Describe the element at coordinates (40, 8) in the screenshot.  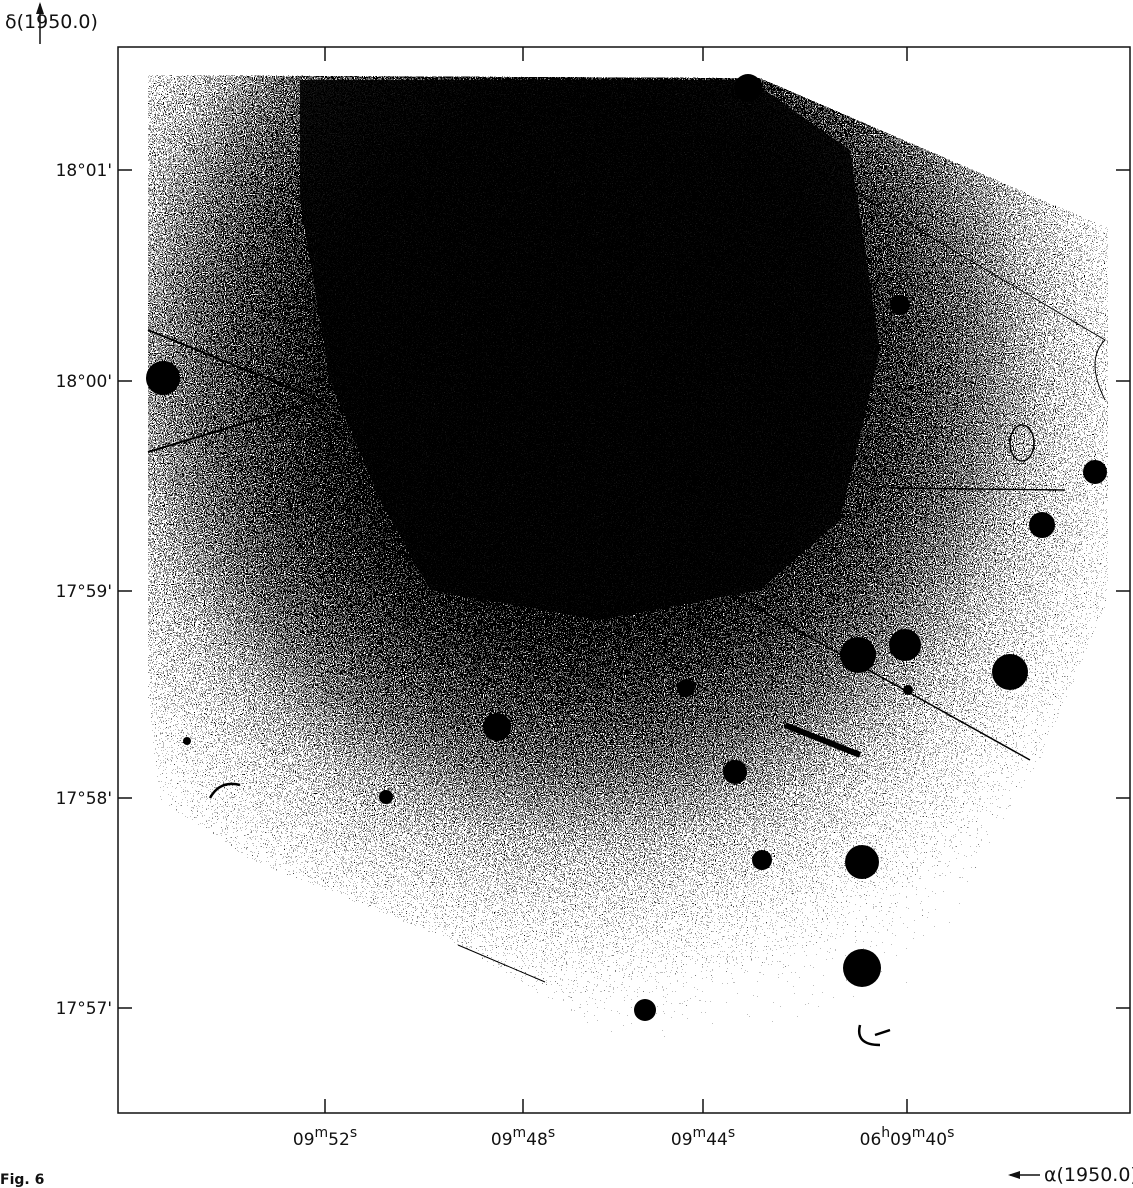
I see `dec-arrowhead` at that location.